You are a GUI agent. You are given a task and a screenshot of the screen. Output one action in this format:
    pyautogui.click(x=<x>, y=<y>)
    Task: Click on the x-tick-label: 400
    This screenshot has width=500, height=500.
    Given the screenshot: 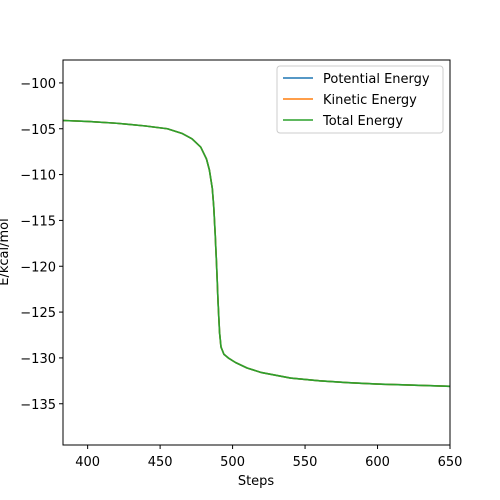 What is the action you would take?
    pyautogui.click(x=87, y=462)
    